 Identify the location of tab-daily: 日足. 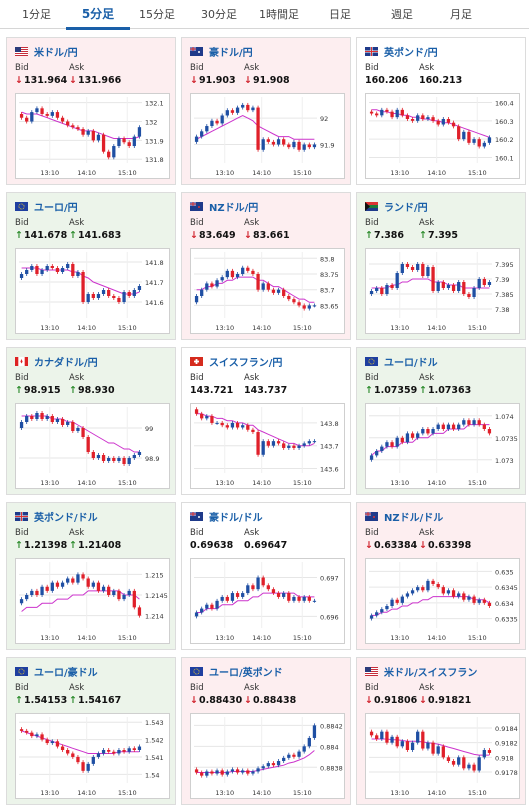
(340, 14).